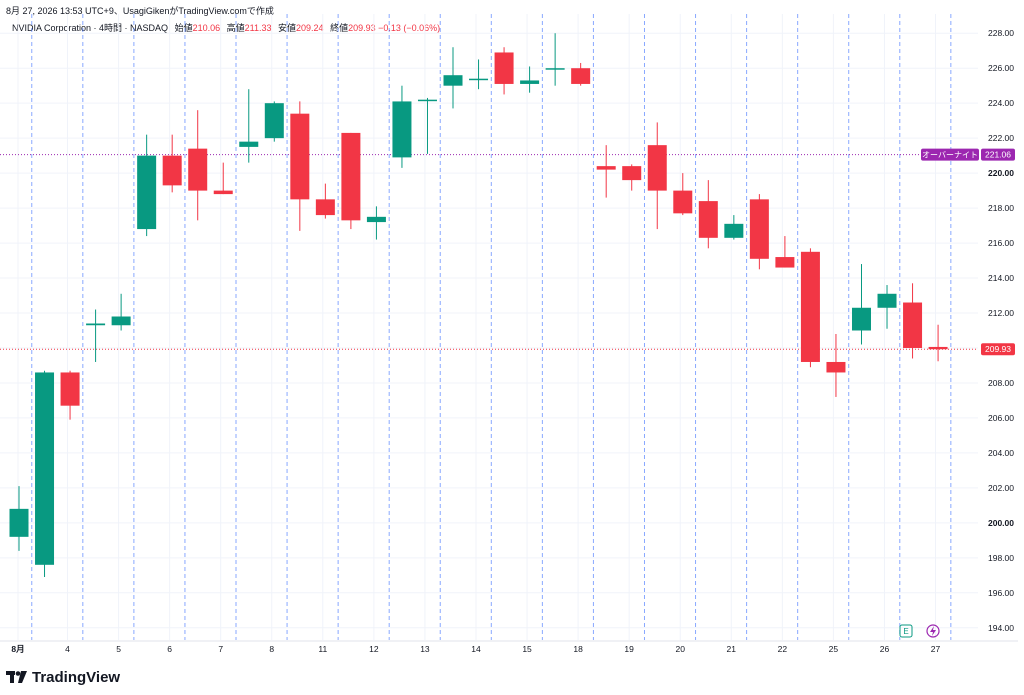 Image resolution: width=1024 pixels, height=695 pixels. I want to click on x-tick-label: 8, so click(271, 649).